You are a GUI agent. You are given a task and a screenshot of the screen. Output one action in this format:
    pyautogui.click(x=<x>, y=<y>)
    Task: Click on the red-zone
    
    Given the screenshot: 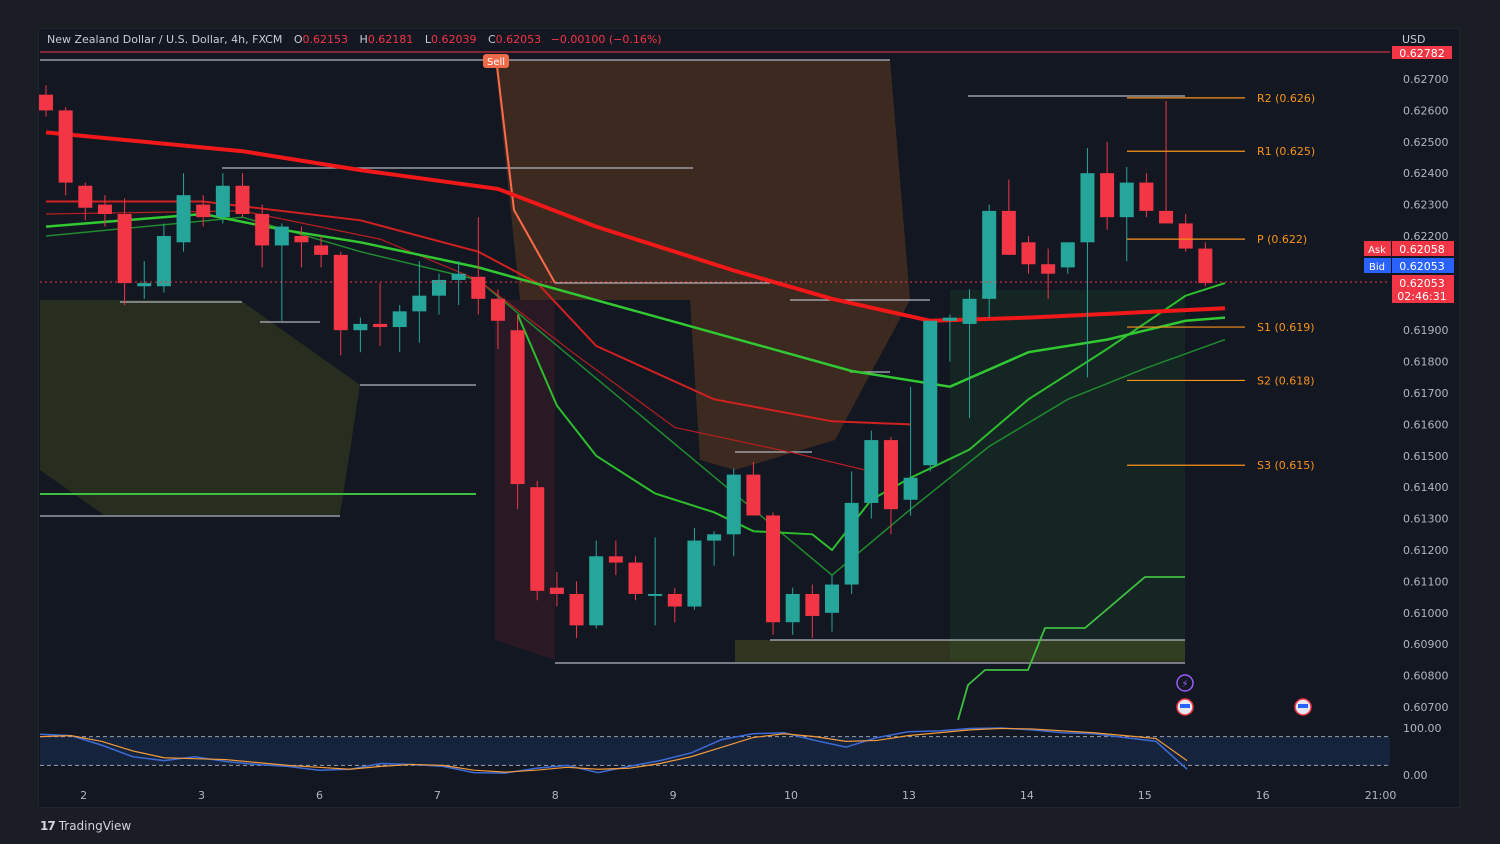 What is the action you would take?
    pyautogui.click(x=525, y=480)
    